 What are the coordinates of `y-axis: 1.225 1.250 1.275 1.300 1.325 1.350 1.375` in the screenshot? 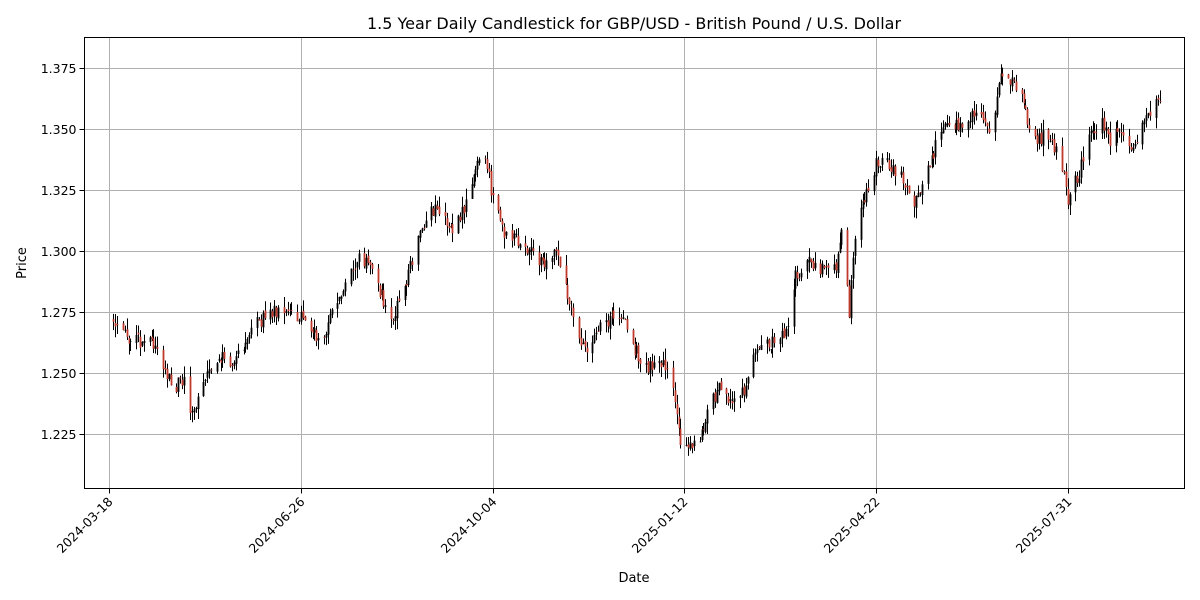 It's located at (63, 251).